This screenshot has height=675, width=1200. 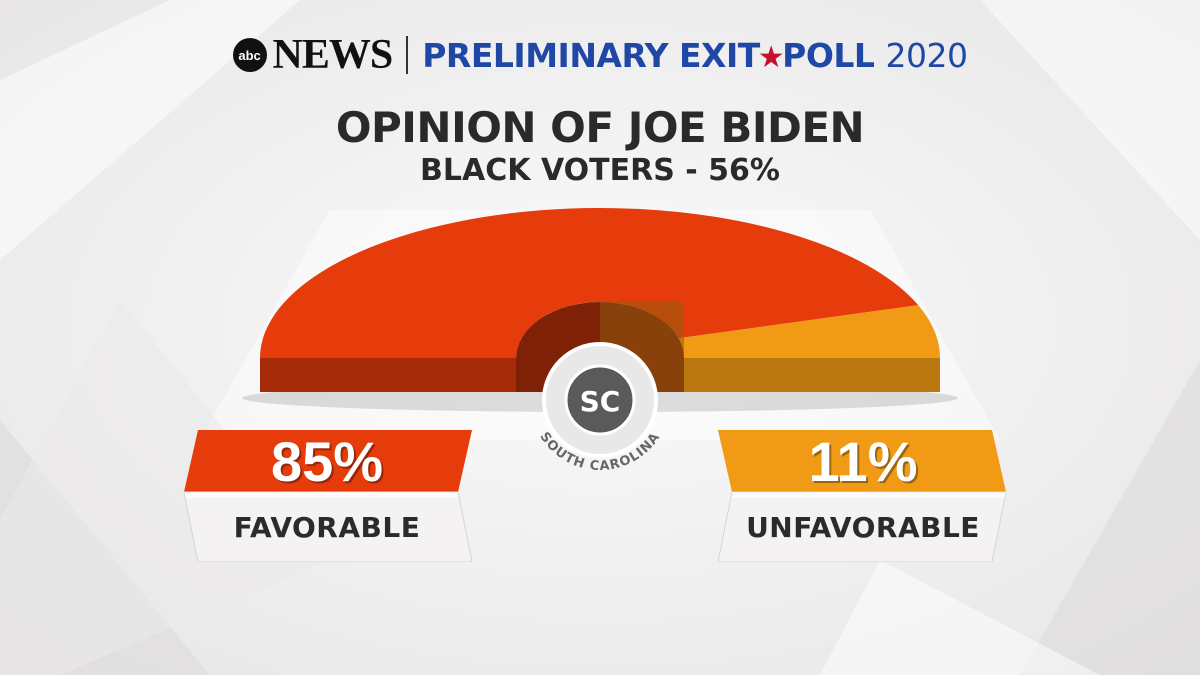 I want to click on chart-title: OPINION OF JOE BIDEN, so click(x=600, y=127).